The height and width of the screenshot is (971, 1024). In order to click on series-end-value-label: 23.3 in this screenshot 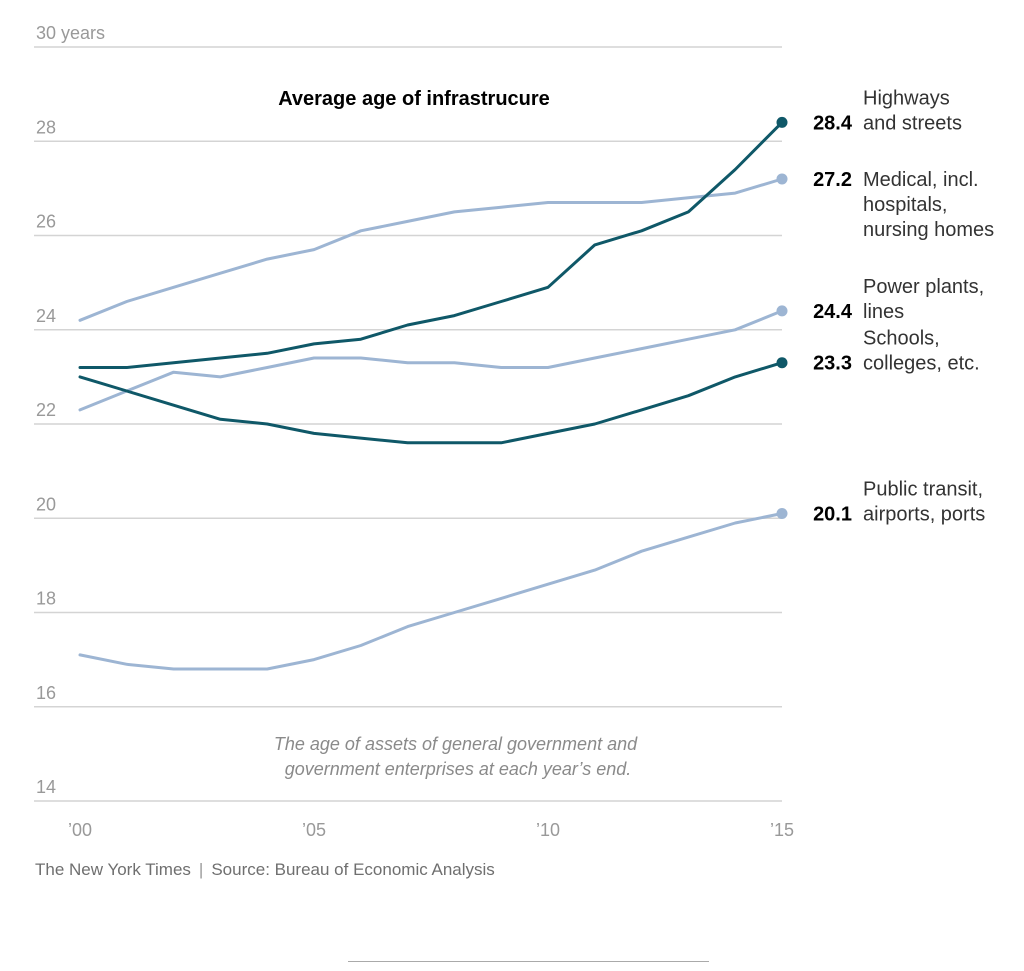, I will do `click(832, 364)`.